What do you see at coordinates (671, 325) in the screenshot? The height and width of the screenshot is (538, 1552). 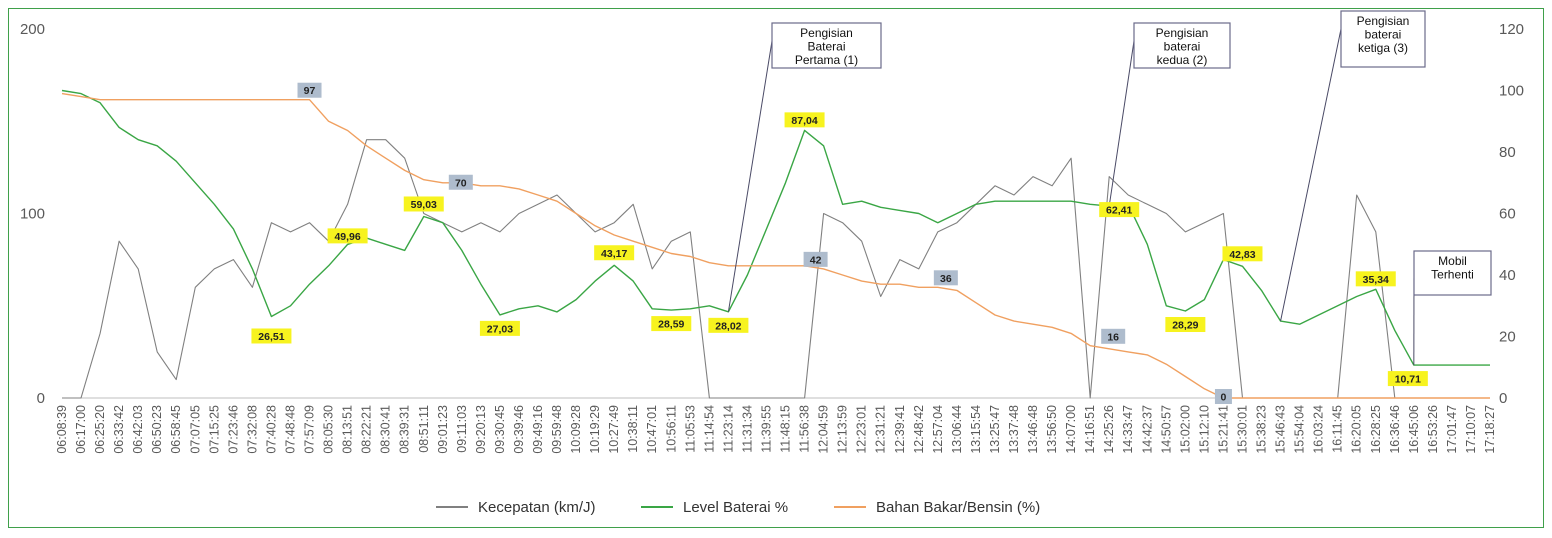 I see `battery-data-label: 28,59` at bounding box center [671, 325].